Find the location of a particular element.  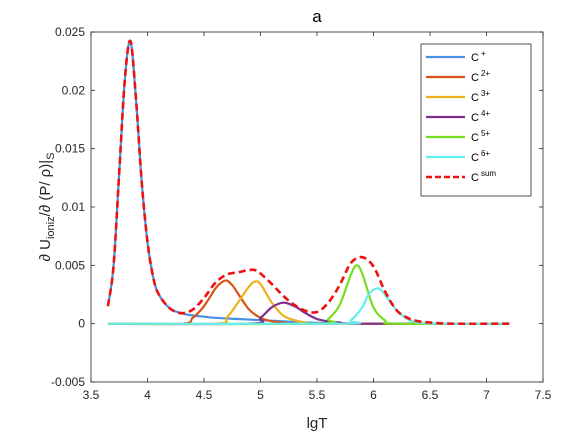

y-axis-label: ∂ Uioniz/∂ (P/ ρ)|S is located at coordinates (47, 207).